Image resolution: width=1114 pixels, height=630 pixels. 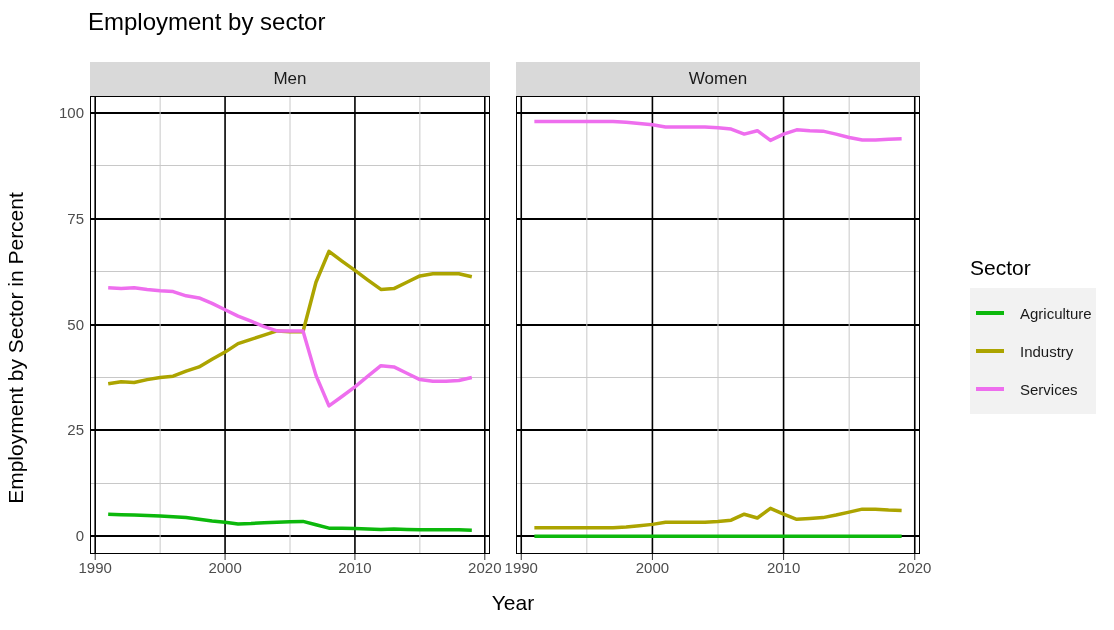 I want to click on y-tick-label: 0, so click(x=79, y=536).